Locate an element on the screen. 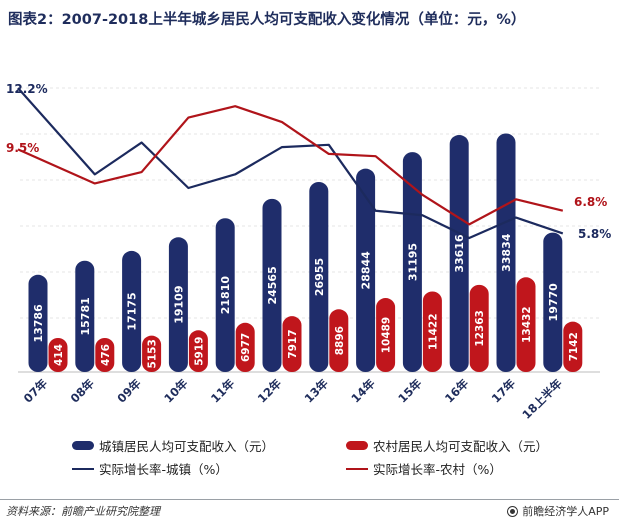  urban-value-label: 31195 is located at coordinates (412, 262).